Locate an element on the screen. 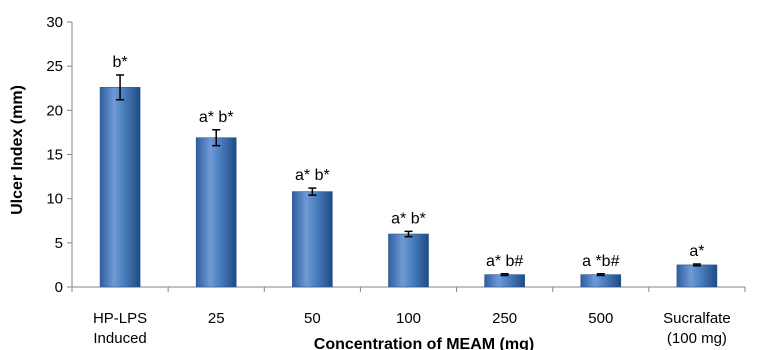 The image size is (759, 350). y-tick-label: 0 is located at coordinates (59, 287).